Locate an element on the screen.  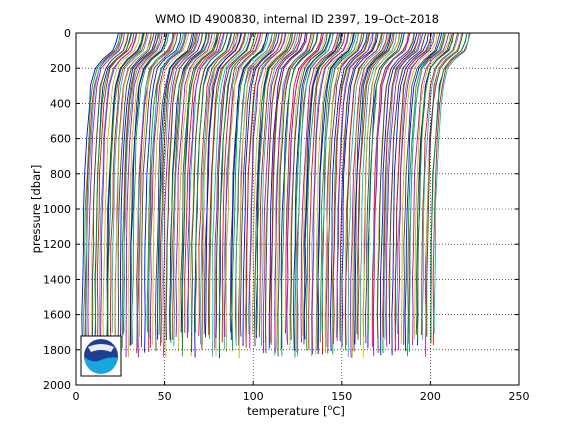
x-tick-label: 50 is located at coordinates (165, 396).